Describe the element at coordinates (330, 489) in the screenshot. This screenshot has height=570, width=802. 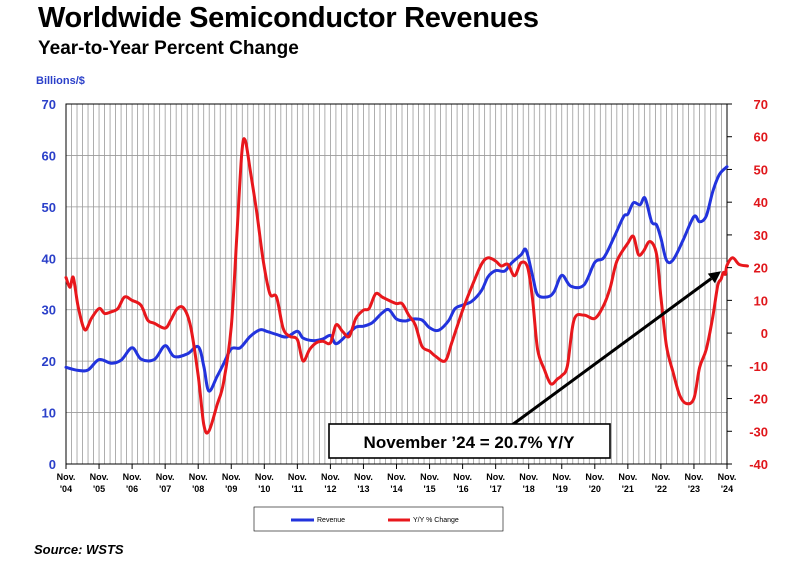
I see `x-tick-label: '12` at that location.